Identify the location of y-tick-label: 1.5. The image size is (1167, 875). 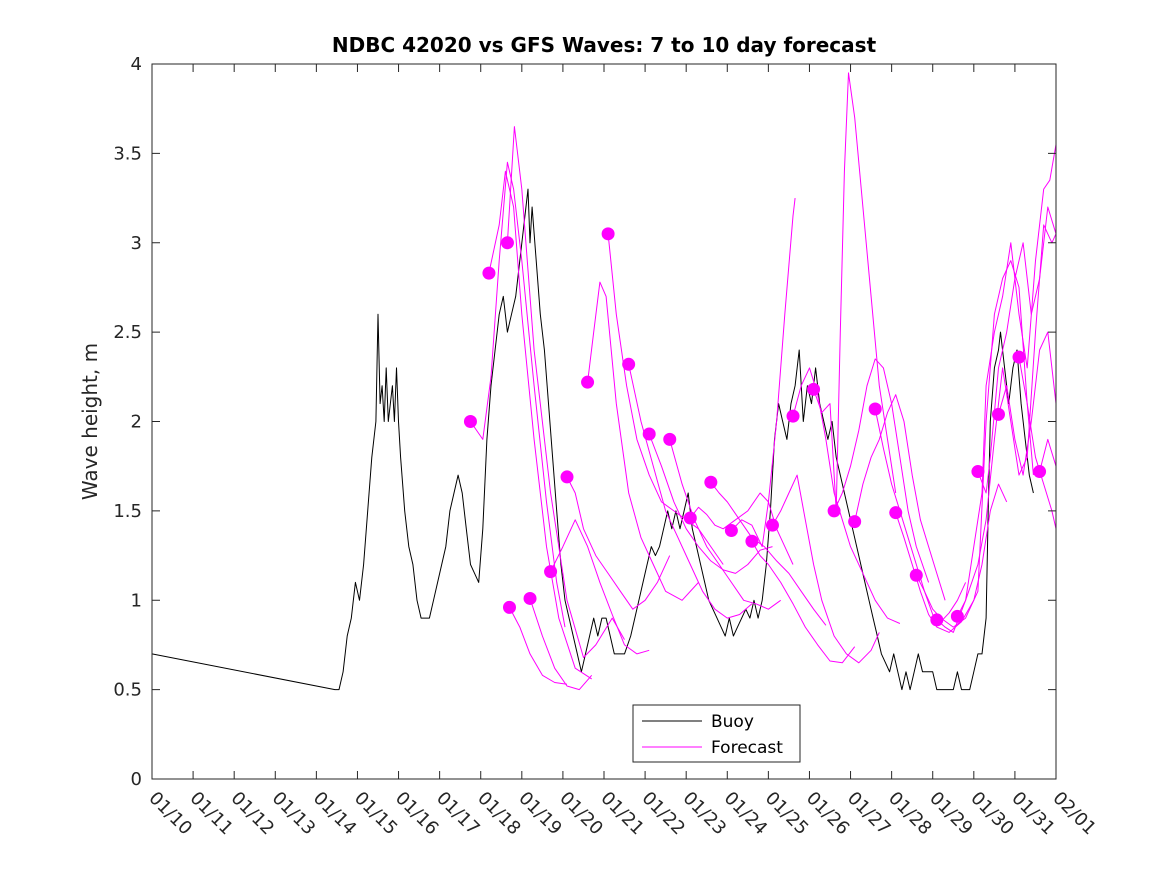
(127, 511).